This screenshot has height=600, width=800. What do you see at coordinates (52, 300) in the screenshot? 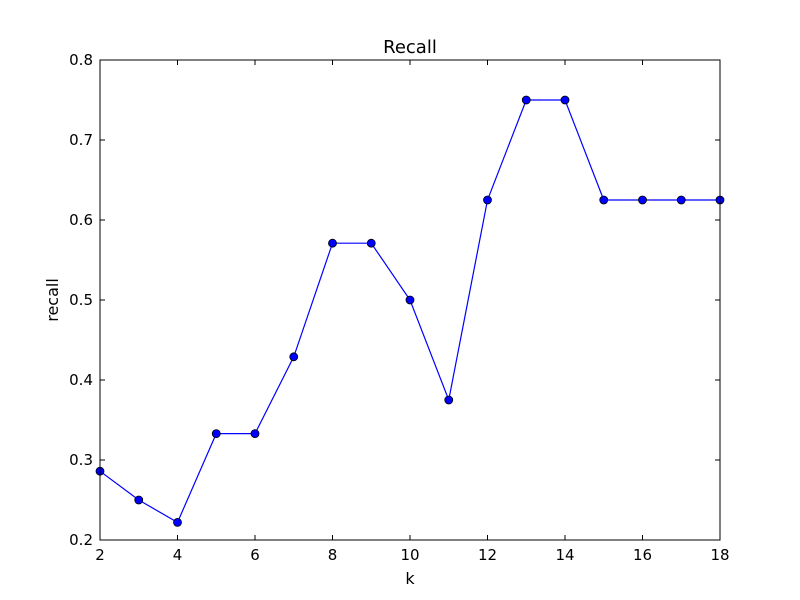
I see `y-axis-label: recall` at bounding box center [52, 300].